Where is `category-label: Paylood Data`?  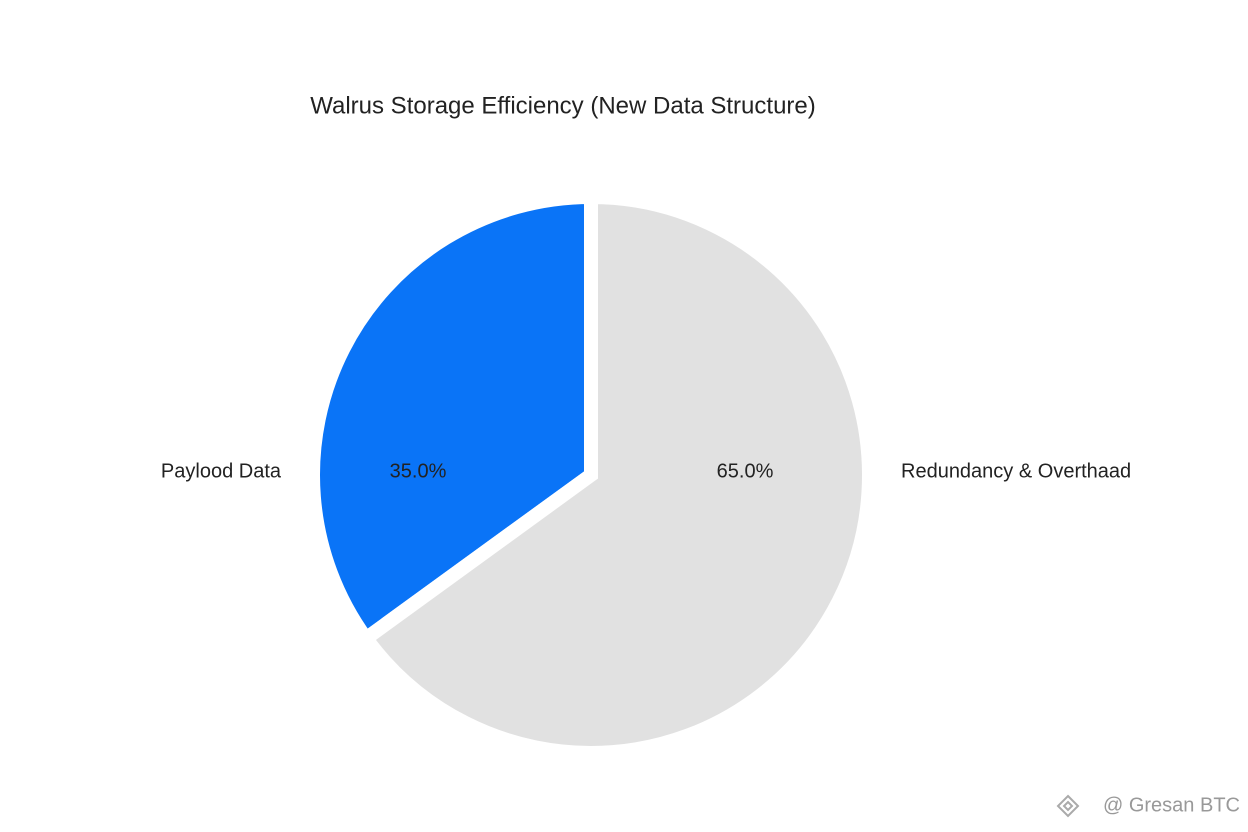 category-label: Paylood Data is located at coordinates (221, 471).